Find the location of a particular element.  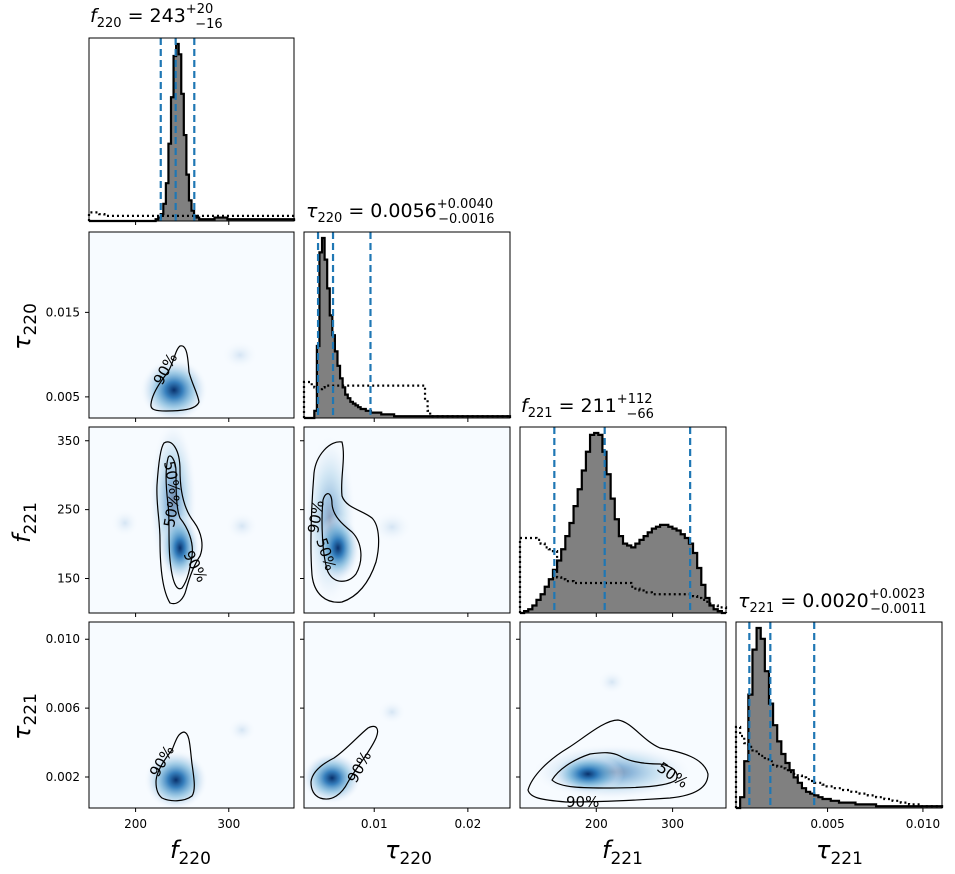

x-tick-label: 0.010 is located at coordinates (923, 824).